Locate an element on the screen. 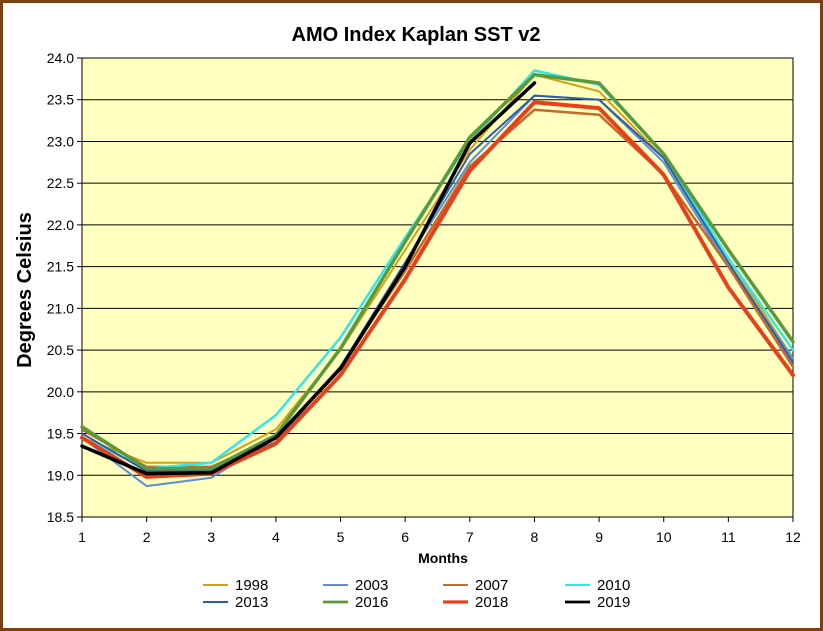 The image size is (823, 631). x-tick-label: 11 is located at coordinates (728, 537).